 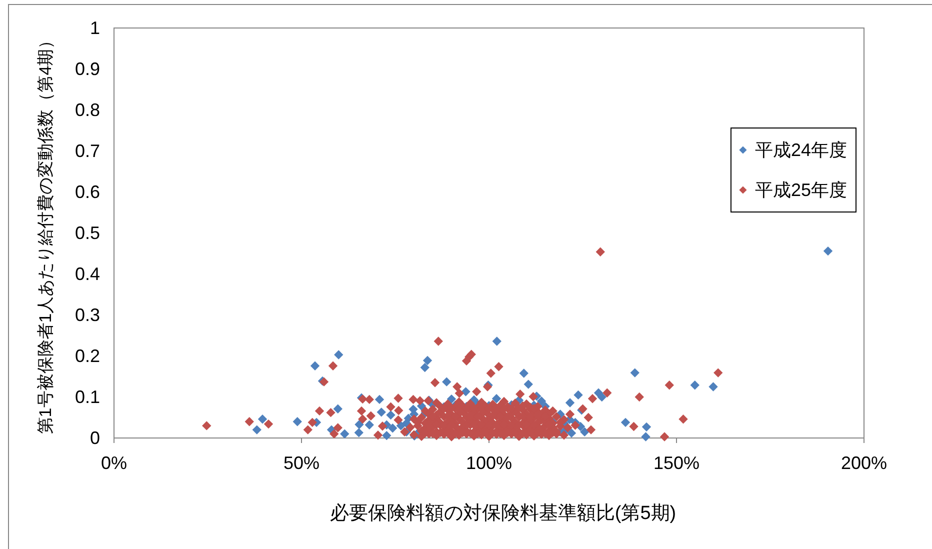 What do you see at coordinates (87, 274) in the screenshot?
I see `y-tick-label: 0.4` at bounding box center [87, 274].